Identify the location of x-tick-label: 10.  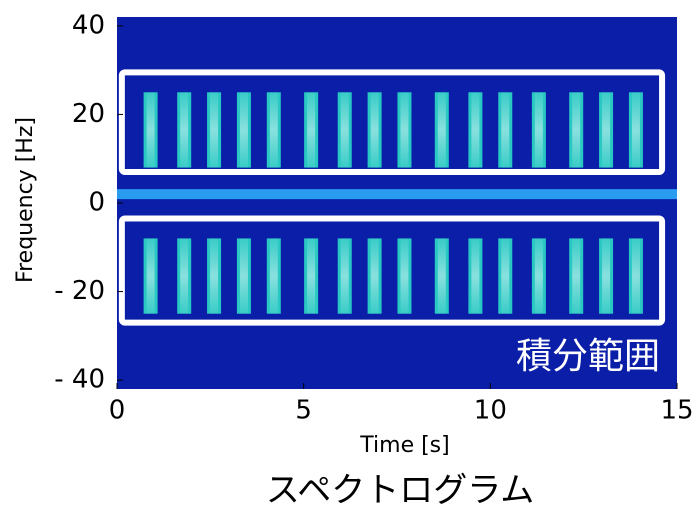
(490, 411).